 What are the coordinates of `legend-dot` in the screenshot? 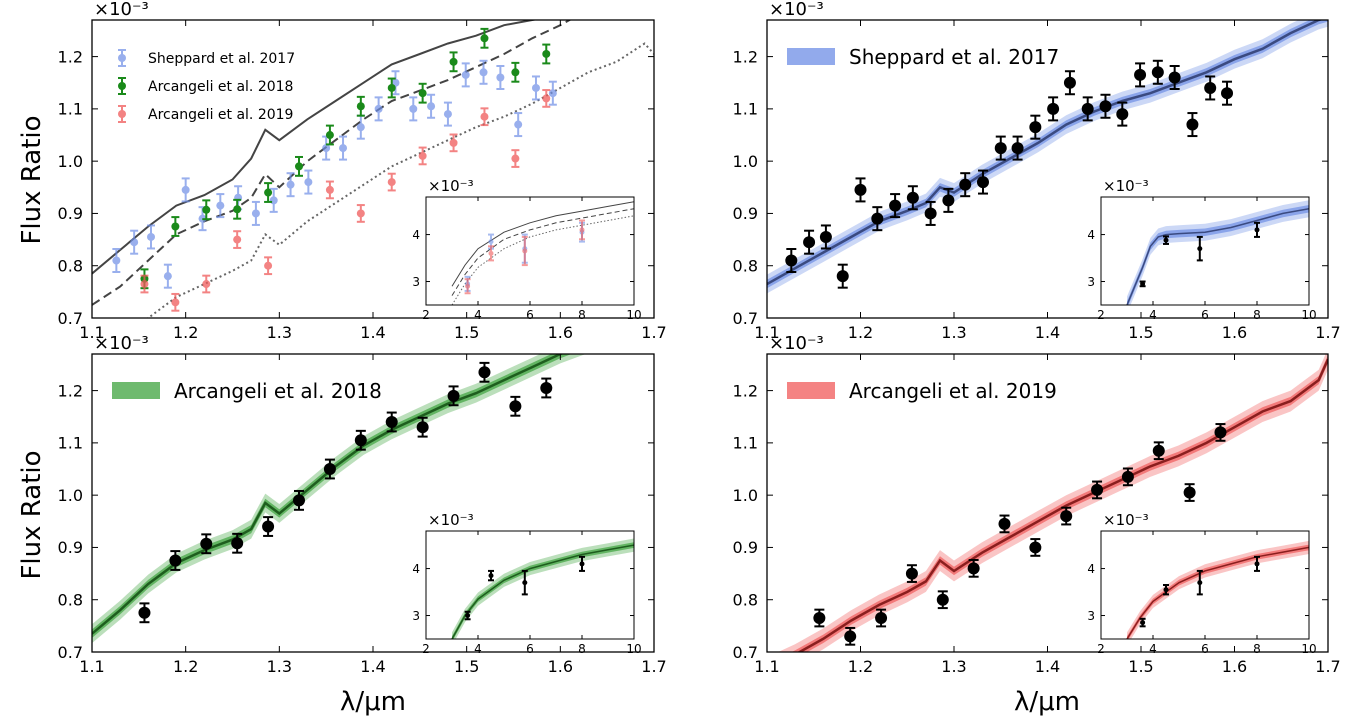 It's located at (122, 58).